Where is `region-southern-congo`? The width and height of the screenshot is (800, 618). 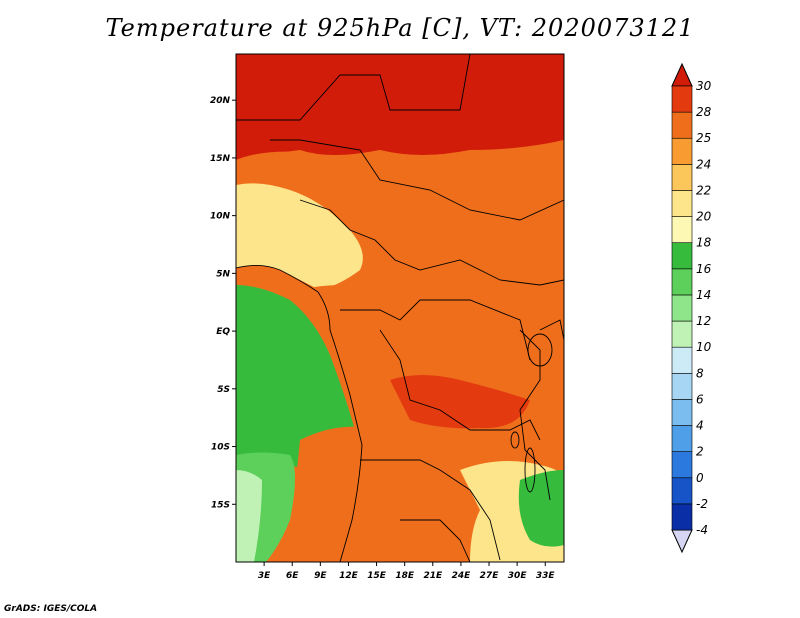
region-southern-congo is located at coordinates (460, 402).